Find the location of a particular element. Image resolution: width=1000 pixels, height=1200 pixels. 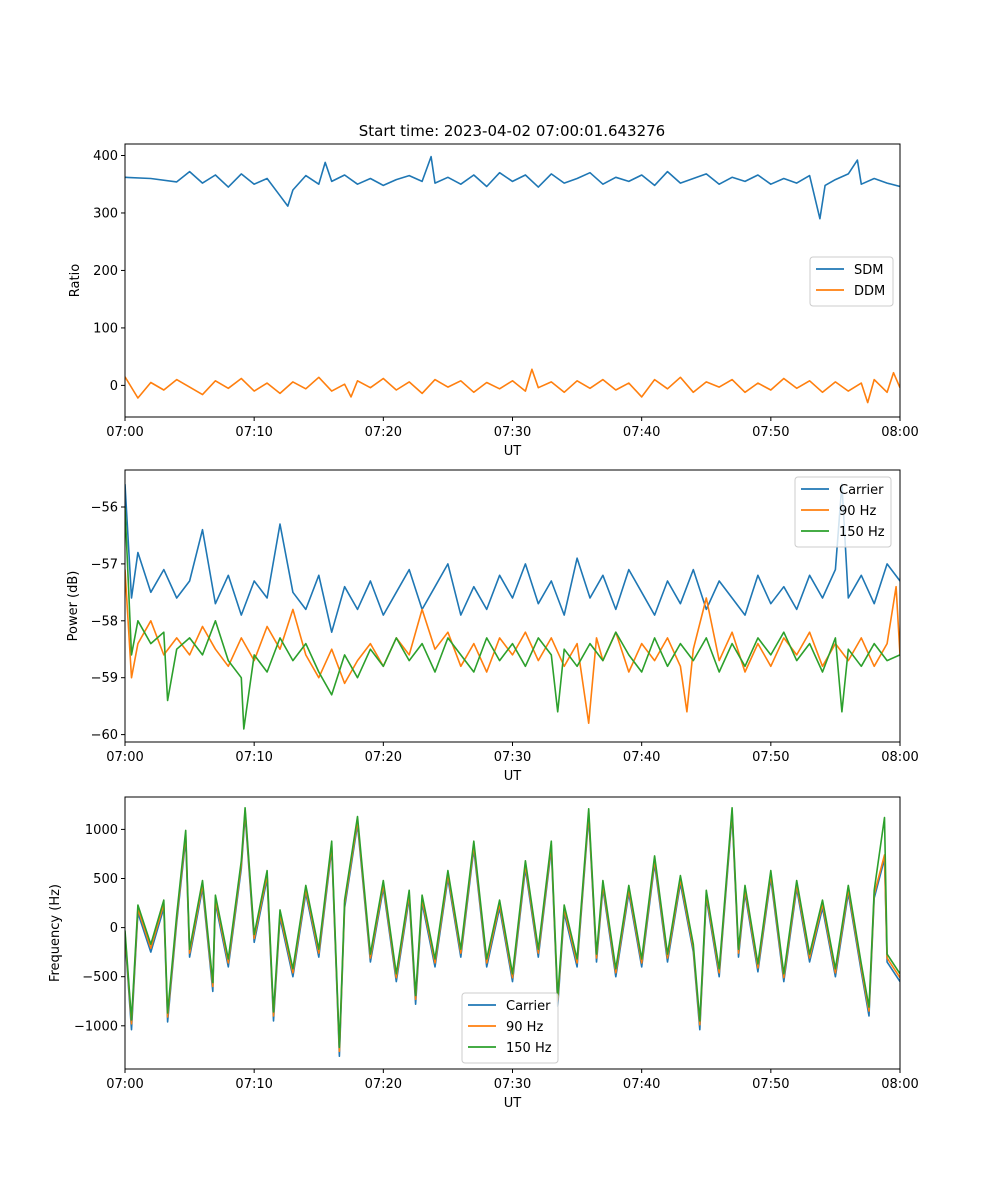

legend: SDM DDM is located at coordinates (851, 281).